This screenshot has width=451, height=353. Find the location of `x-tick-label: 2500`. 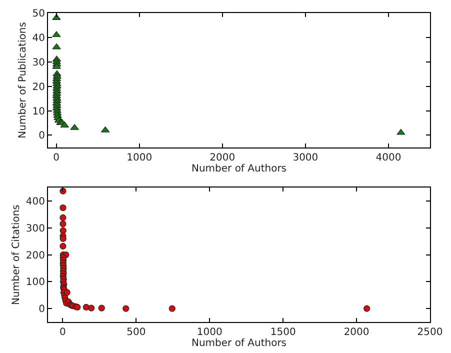

x-tick-label: 2500 is located at coordinates (430, 332).